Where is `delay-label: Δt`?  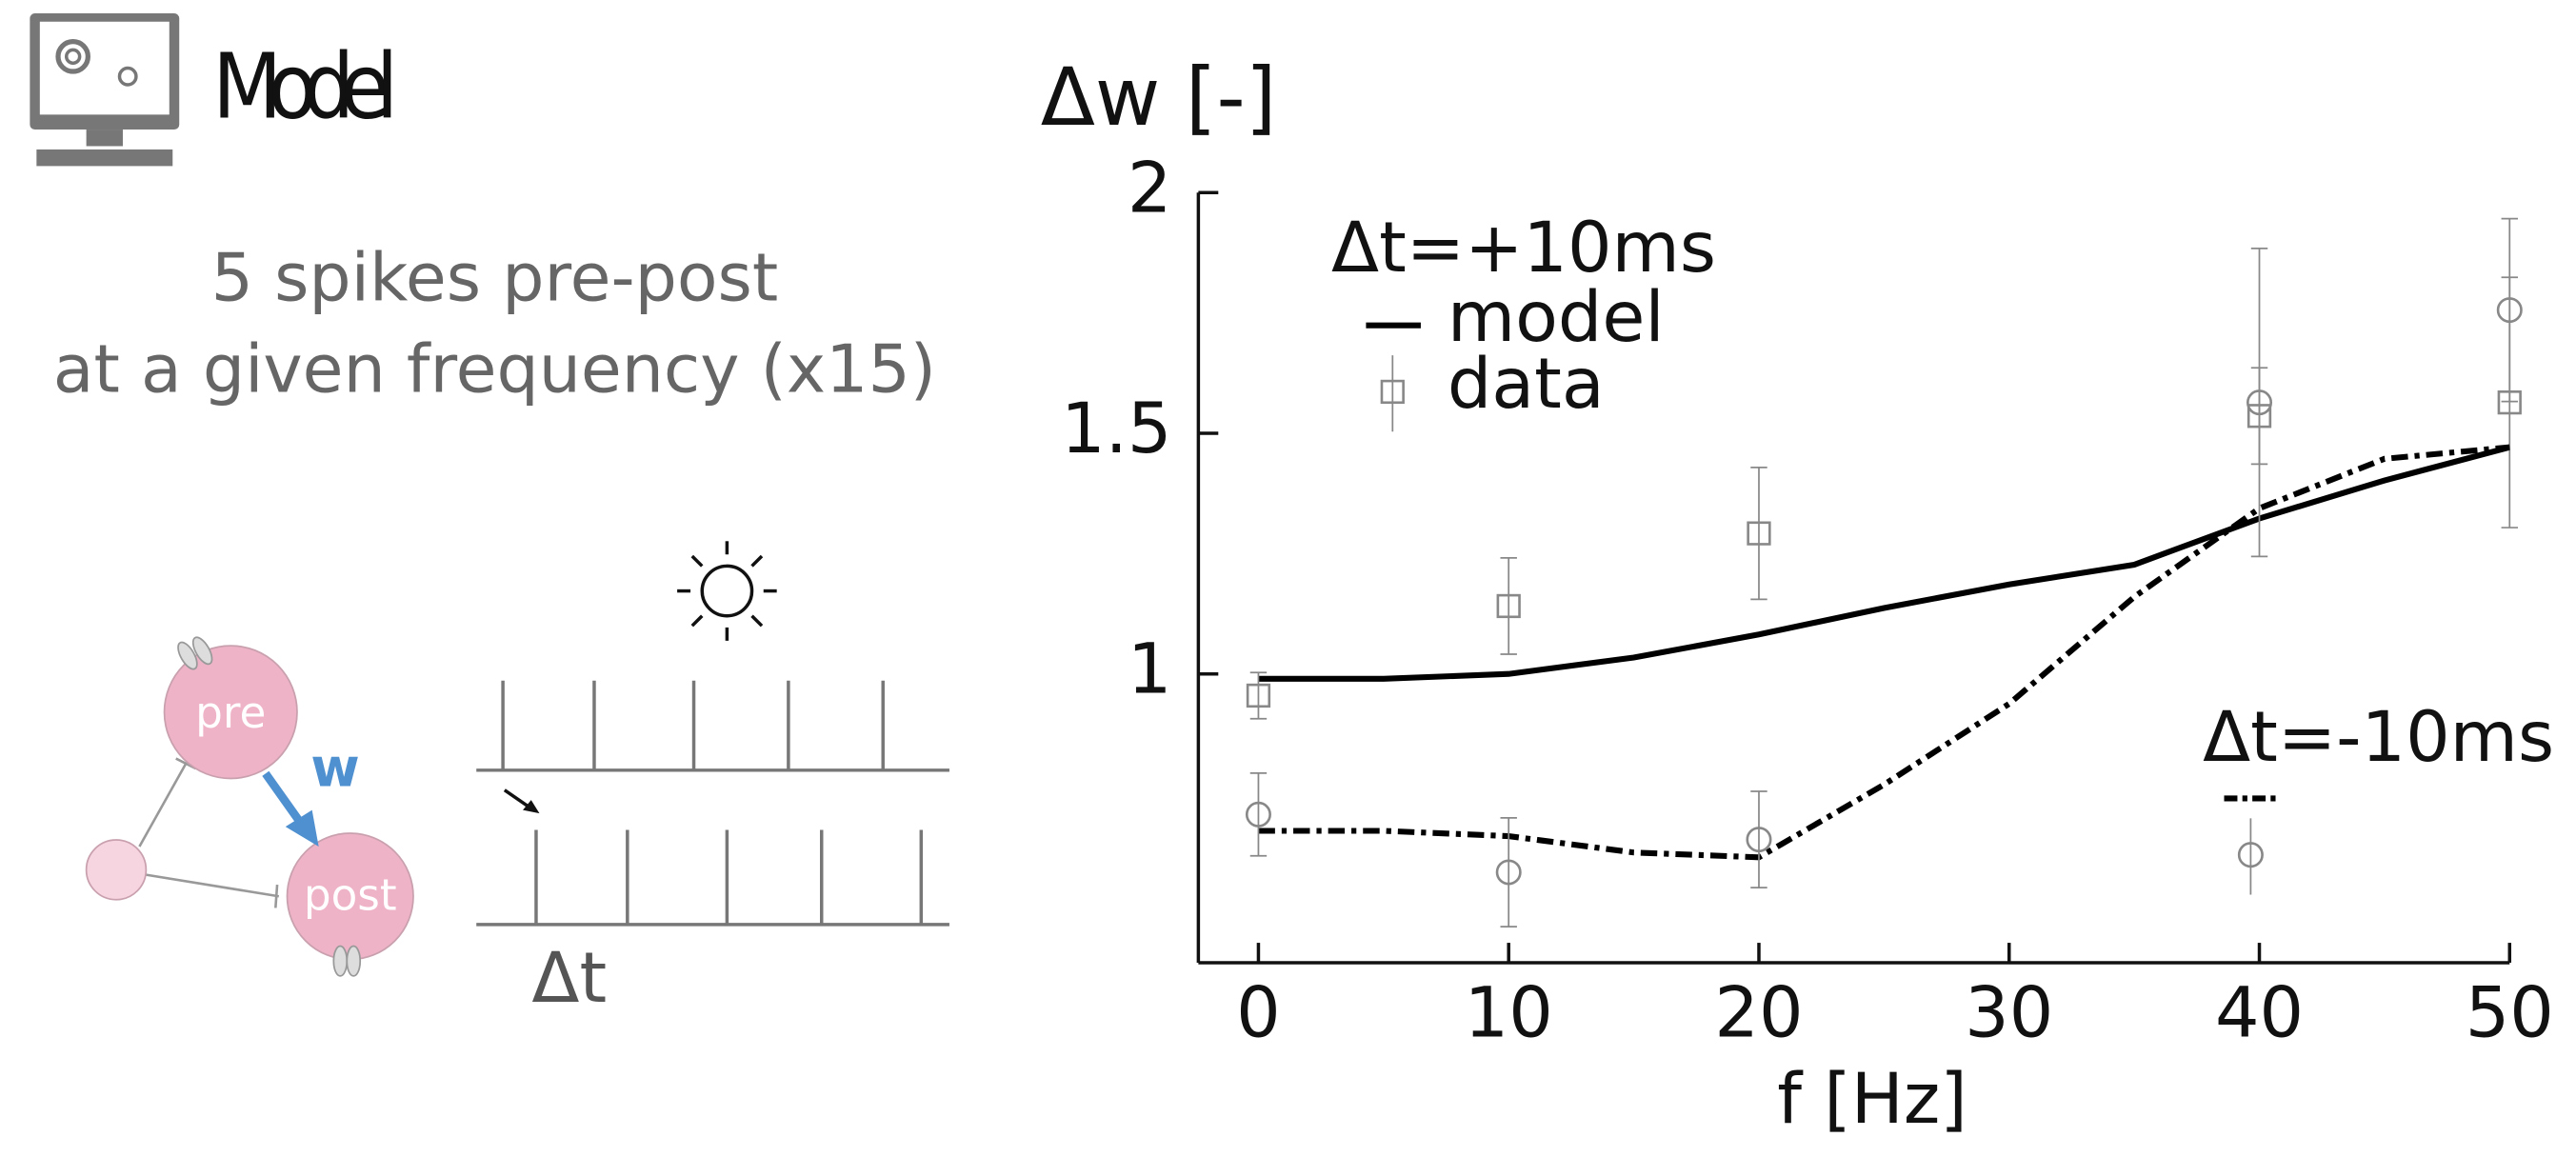
delay-label: Δt is located at coordinates (569, 978).